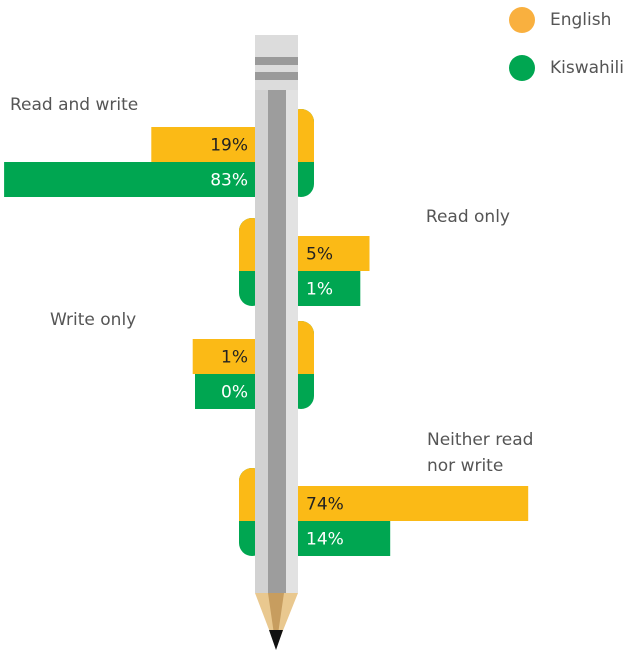  I want to click on category-label: Neither read nor write, so click(480, 453).